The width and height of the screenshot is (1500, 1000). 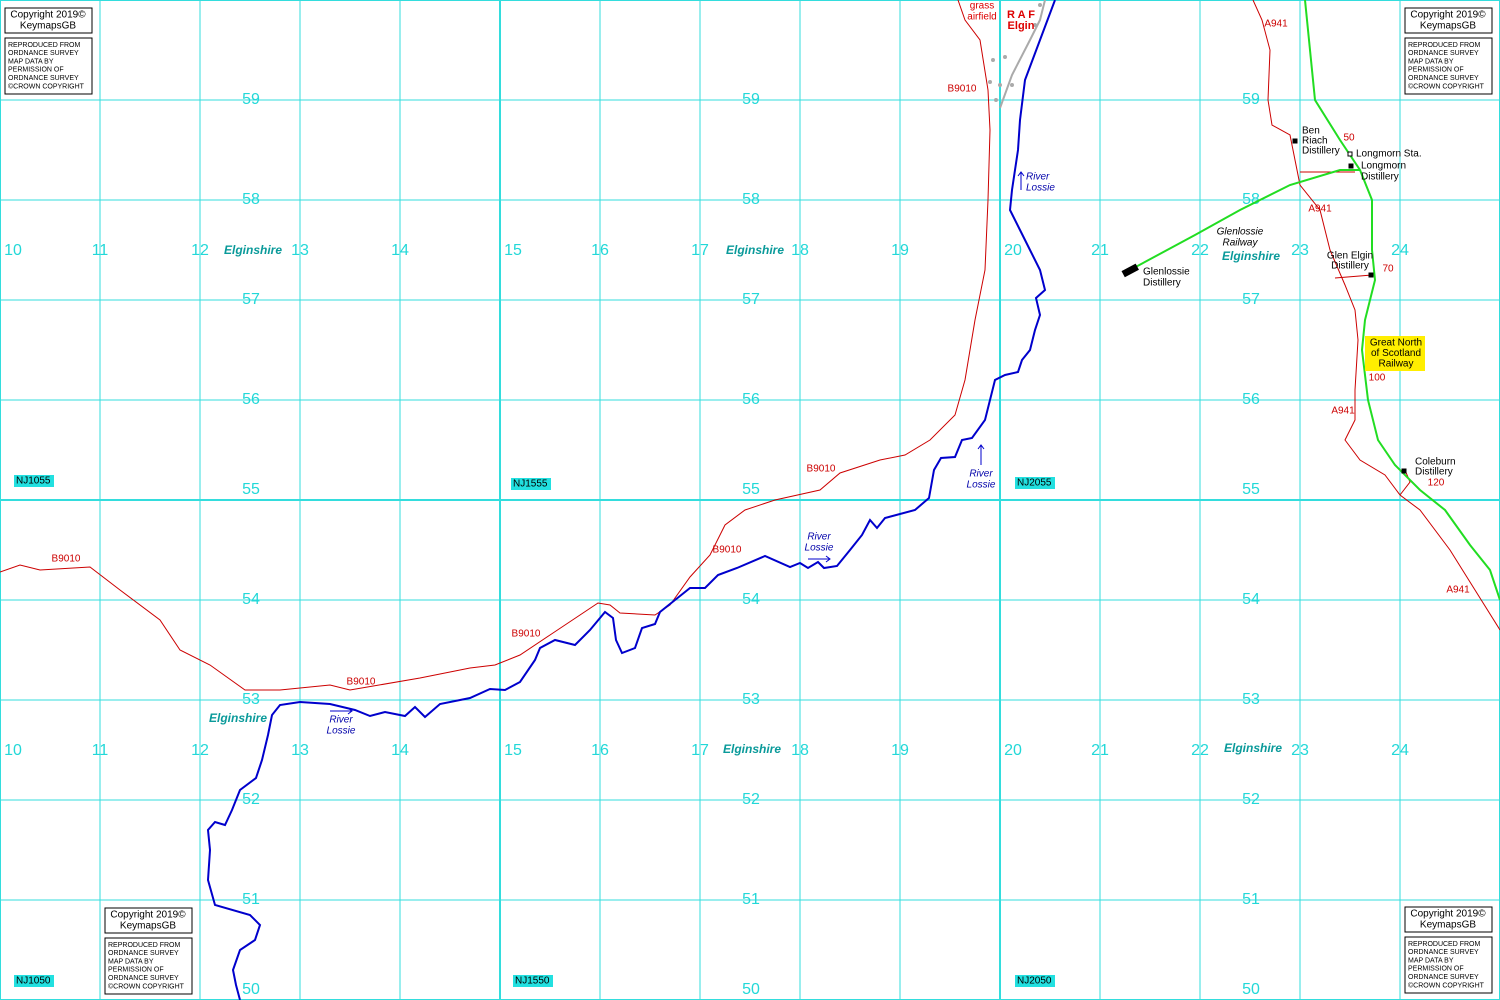 What do you see at coordinates (1396, 343) in the screenshot?
I see `map-label: Great North` at bounding box center [1396, 343].